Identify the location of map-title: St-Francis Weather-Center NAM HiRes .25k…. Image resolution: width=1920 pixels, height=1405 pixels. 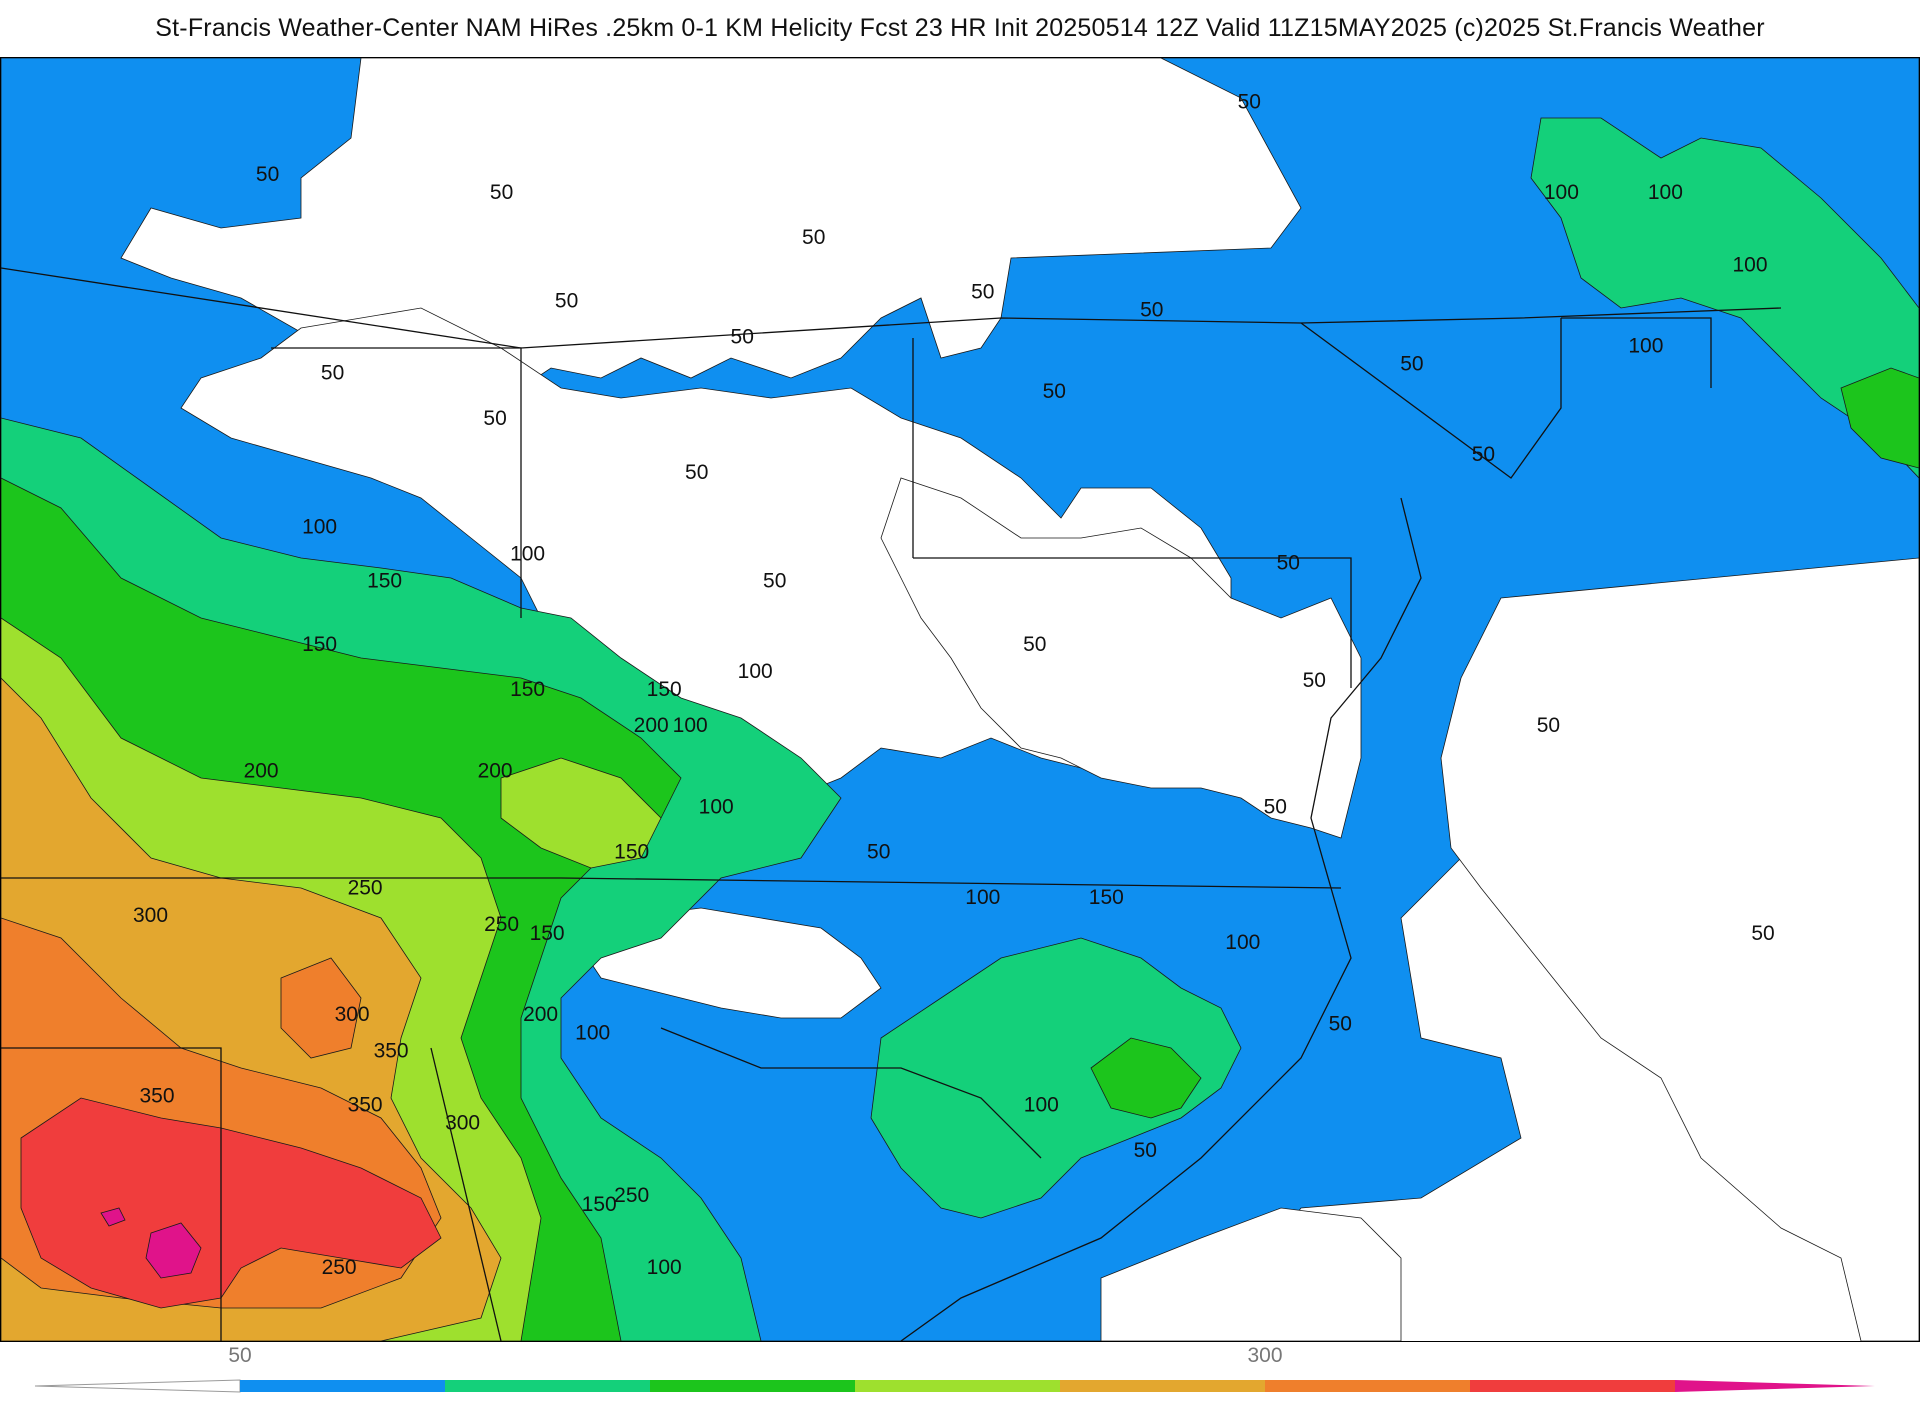
(960, 27).